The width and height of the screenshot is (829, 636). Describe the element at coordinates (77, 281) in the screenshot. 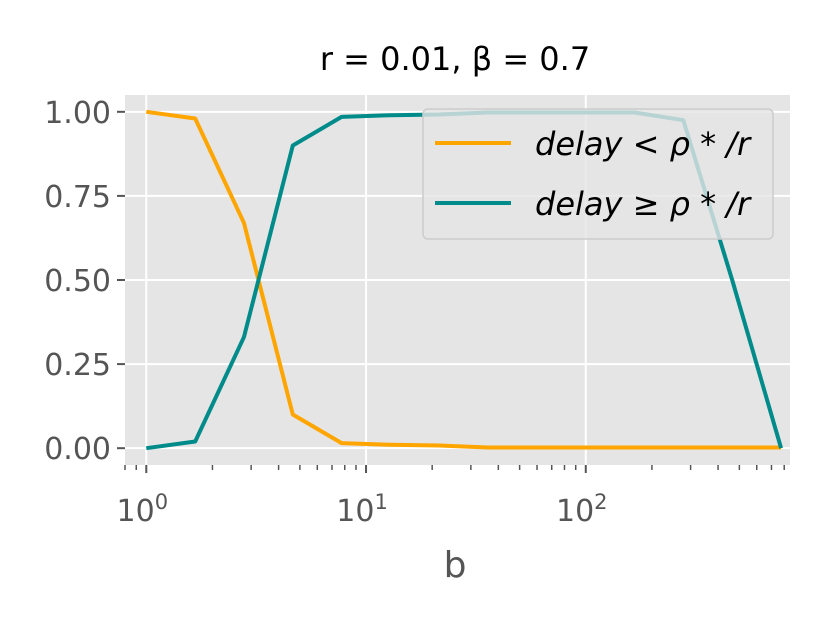

I see `y-tick-label: 0.50` at that location.